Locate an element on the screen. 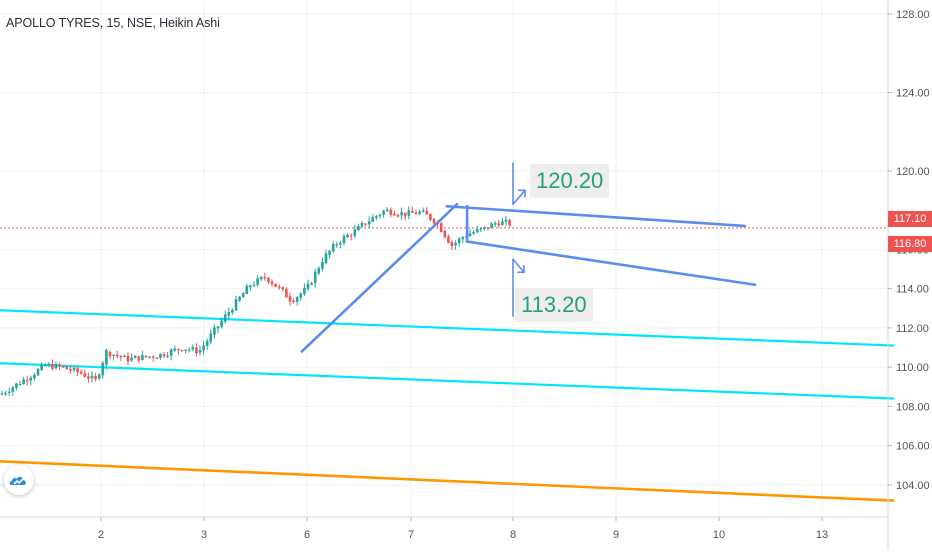 This screenshot has width=932, height=555. down-arrow-head is located at coordinates (521, 269).